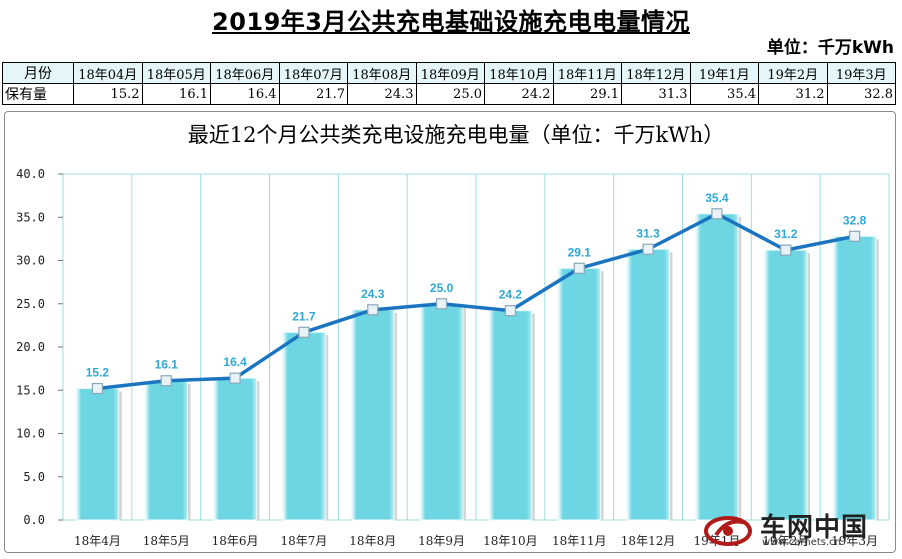 The height and width of the screenshot is (559, 902). I want to click on month-cell: 18年11月, so click(587, 73).